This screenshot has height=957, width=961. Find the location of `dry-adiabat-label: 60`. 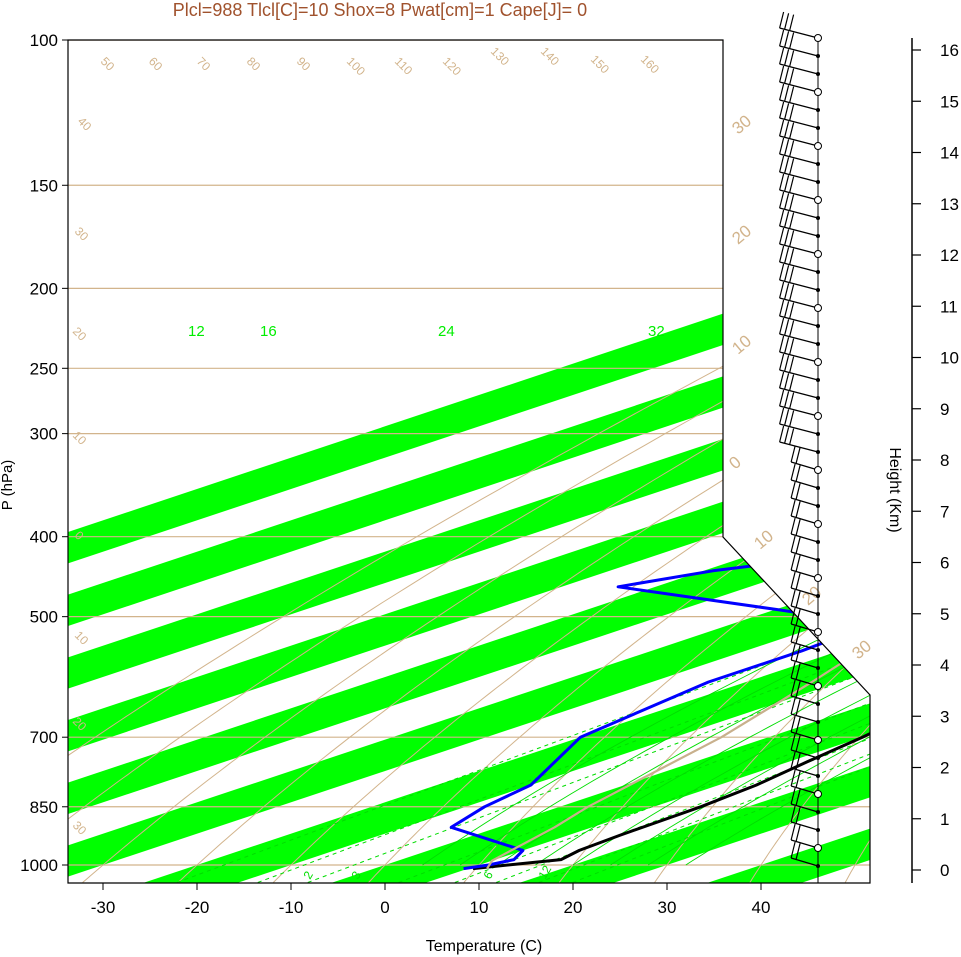

dry-adiabat-label: 60 is located at coordinates (156, 64).